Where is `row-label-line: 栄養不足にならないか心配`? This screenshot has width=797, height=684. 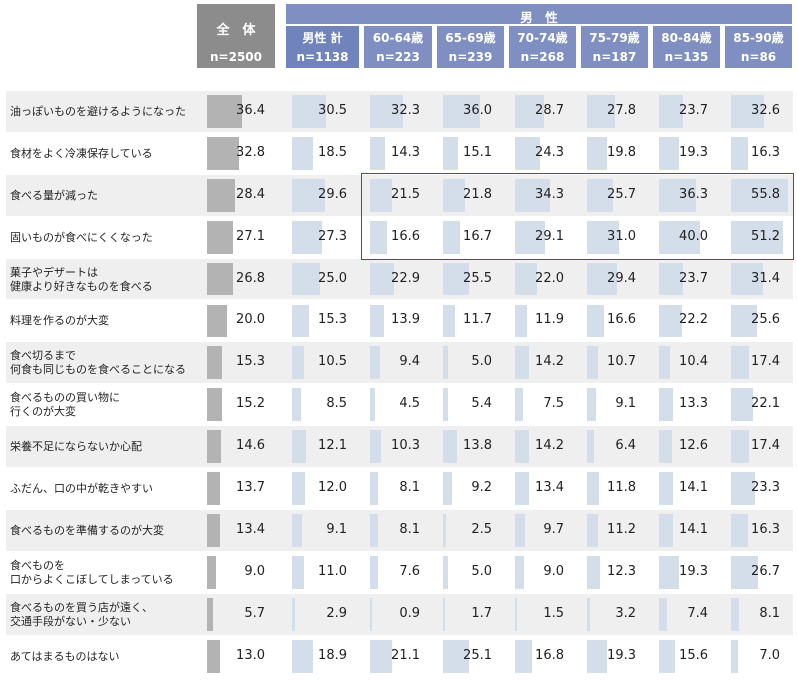 row-label-line: 栄養不足にならないか心配 is located at coordinates (76, 447).